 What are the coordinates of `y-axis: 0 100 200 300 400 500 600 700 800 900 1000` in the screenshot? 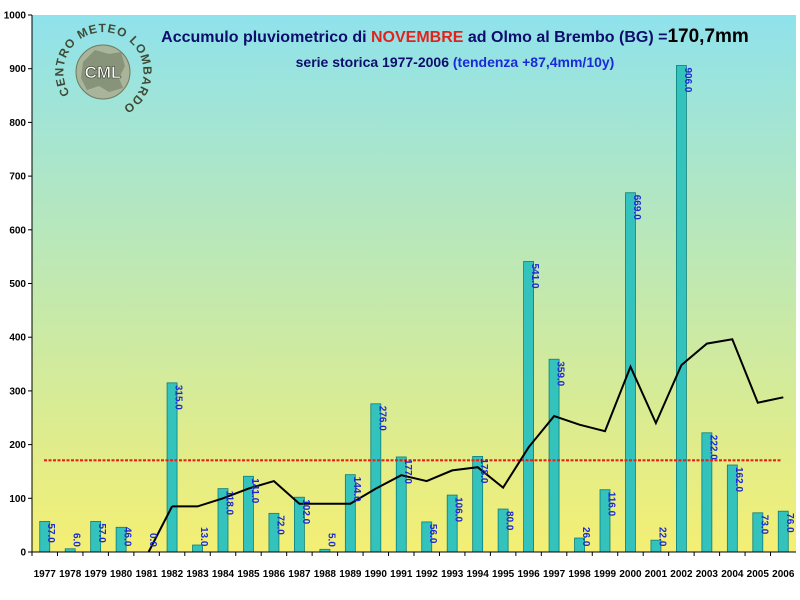 It's located at (18, 285).